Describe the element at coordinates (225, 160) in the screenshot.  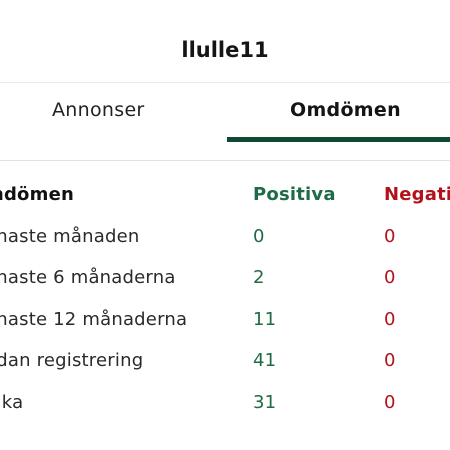
I see `tabs-divider` at that location.